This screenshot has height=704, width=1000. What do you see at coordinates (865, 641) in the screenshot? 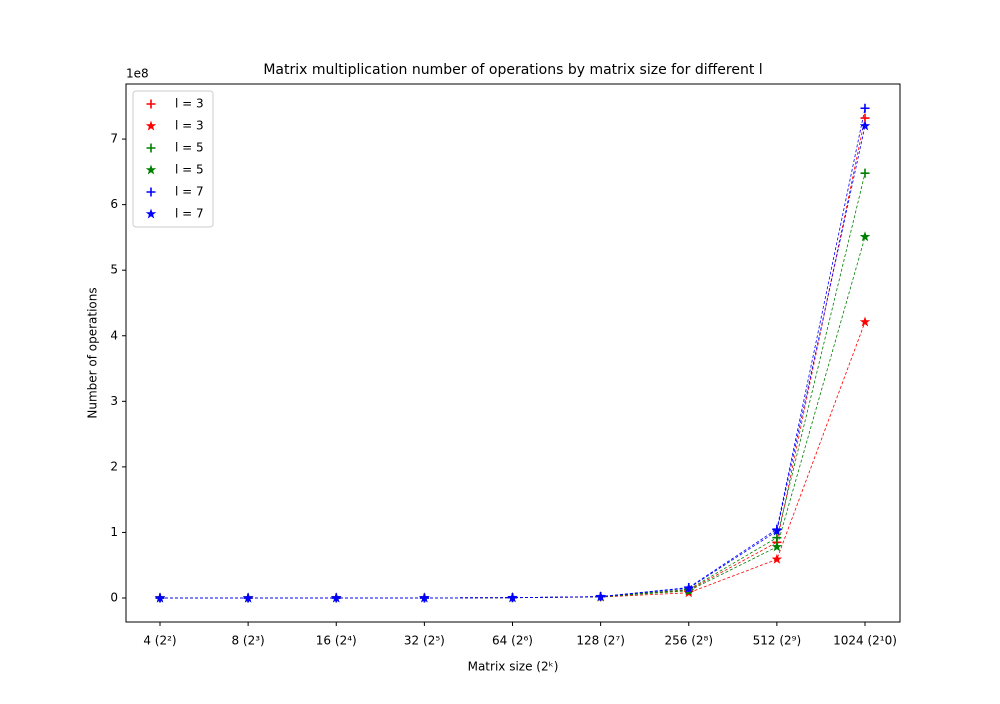
I see `x-tick-label: 1024 (2¹0)` at bounding box center [865, 641].